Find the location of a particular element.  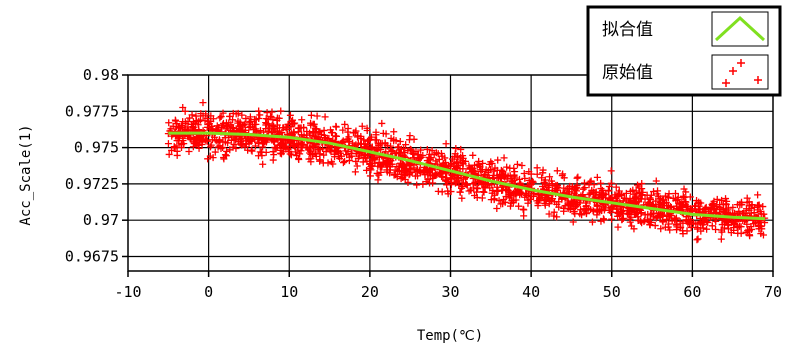

y-tick-label: 0.98 is located at coordinates (101, 75).